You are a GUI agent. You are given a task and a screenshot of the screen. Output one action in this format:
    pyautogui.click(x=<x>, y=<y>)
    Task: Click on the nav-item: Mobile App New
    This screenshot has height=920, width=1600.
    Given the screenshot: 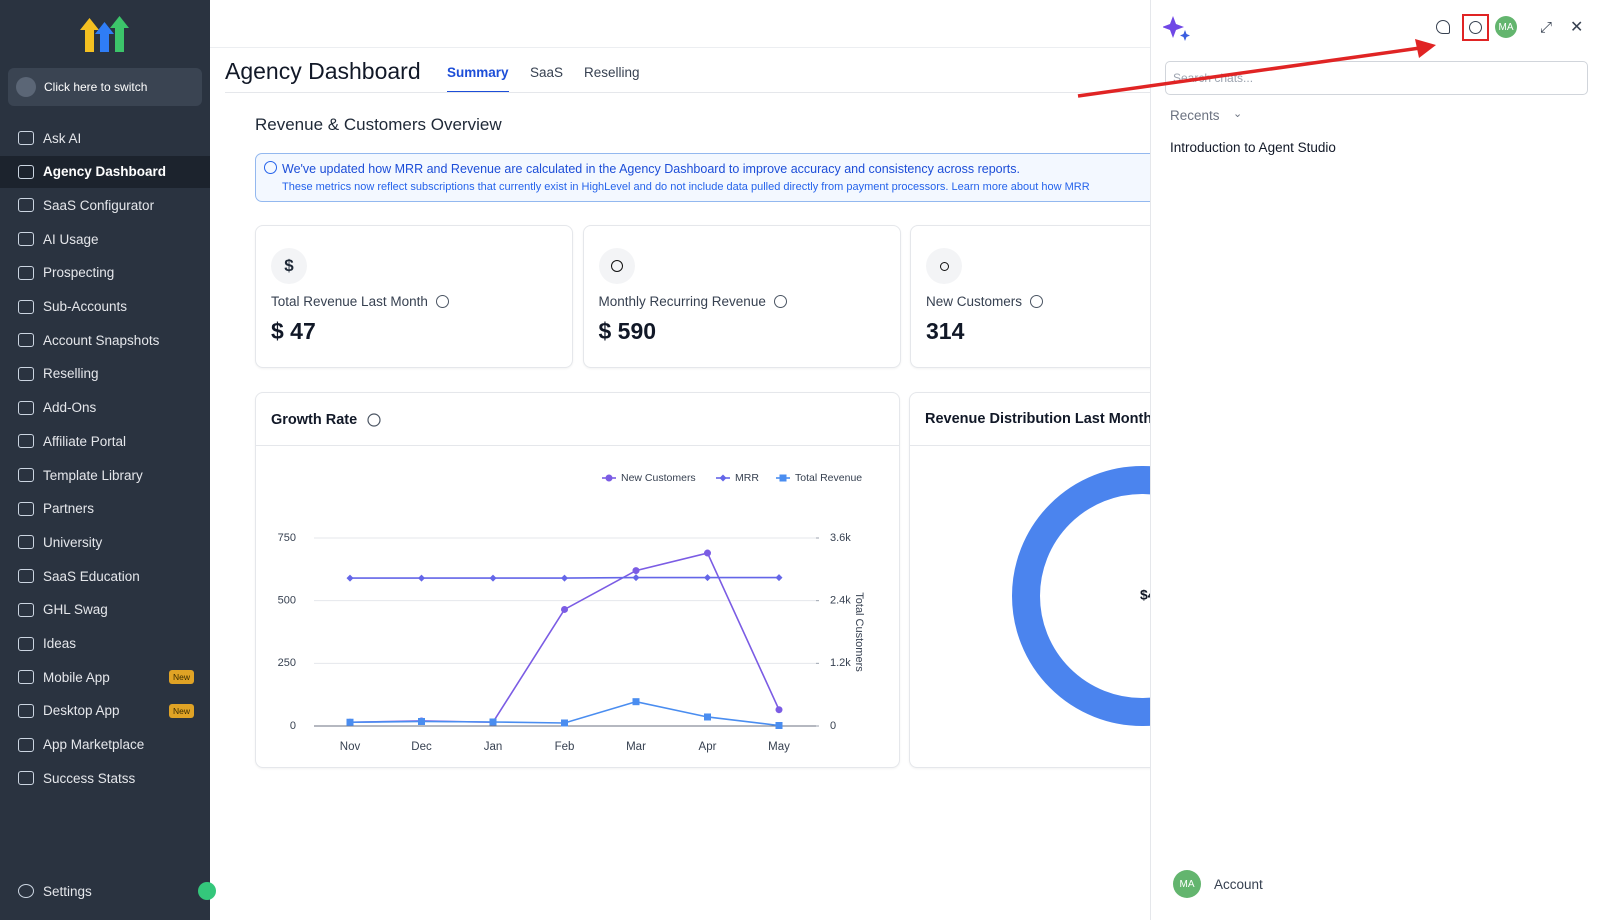 What is the action you would take?
    pyautogui.click(x=105, y=677)
    